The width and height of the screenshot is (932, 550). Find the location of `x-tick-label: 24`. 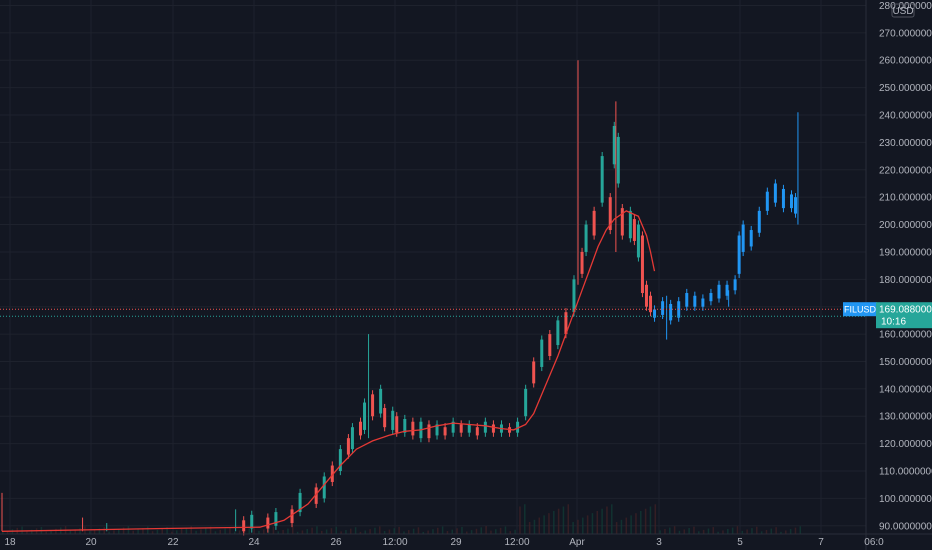

x-tick-label: 24 is located at coordinates (254, 542).